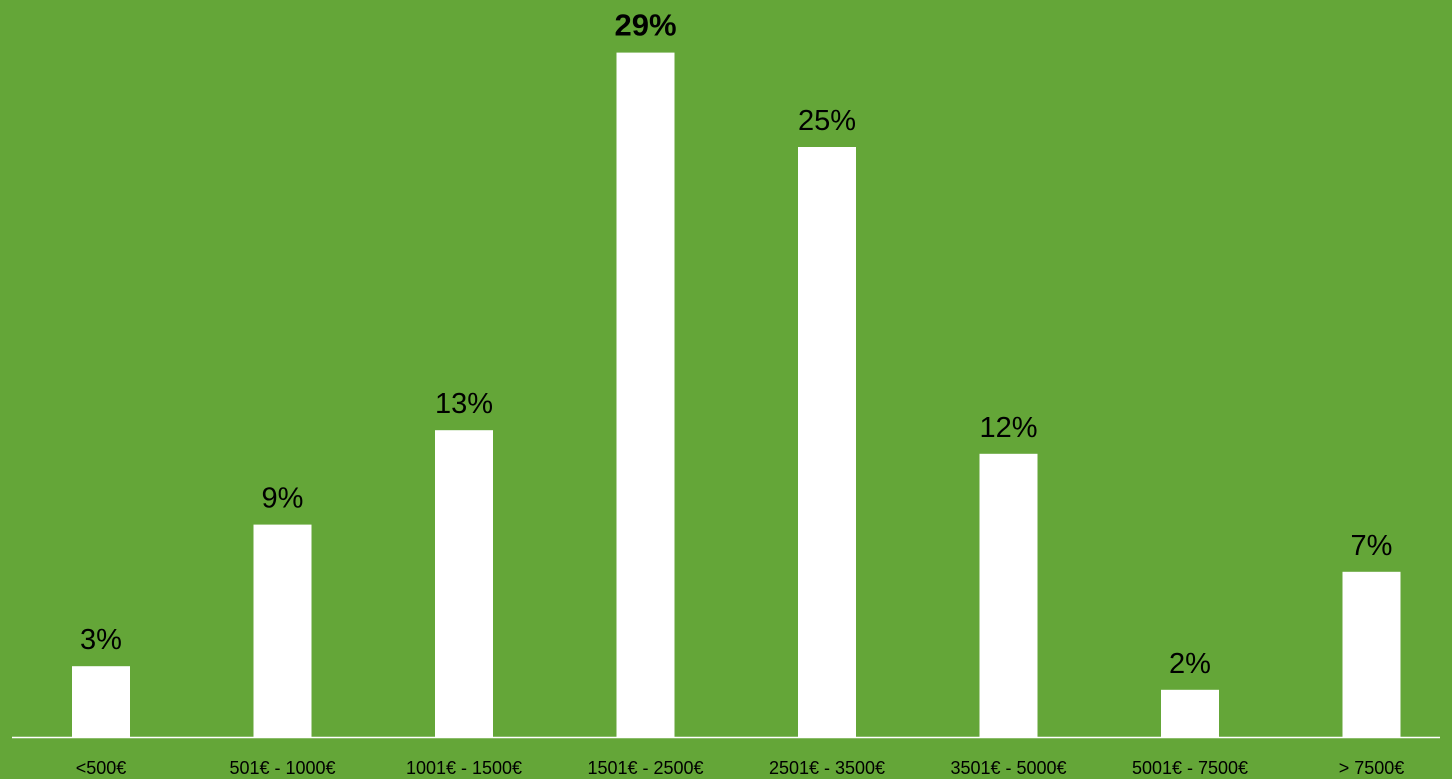  What do you see at coordinates (1190, 768) in the screenshot?
I see `x-tick-label: 5001€ - 7500€` at bounding box center [1190, 768].